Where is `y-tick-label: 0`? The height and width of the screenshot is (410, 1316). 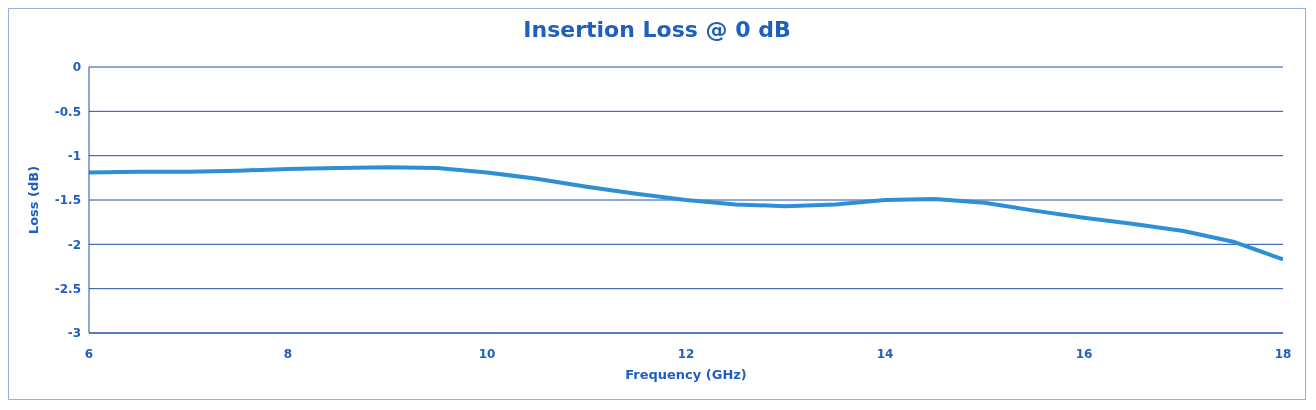 y-tick-label: 0 is located at coordinates (76, 67).